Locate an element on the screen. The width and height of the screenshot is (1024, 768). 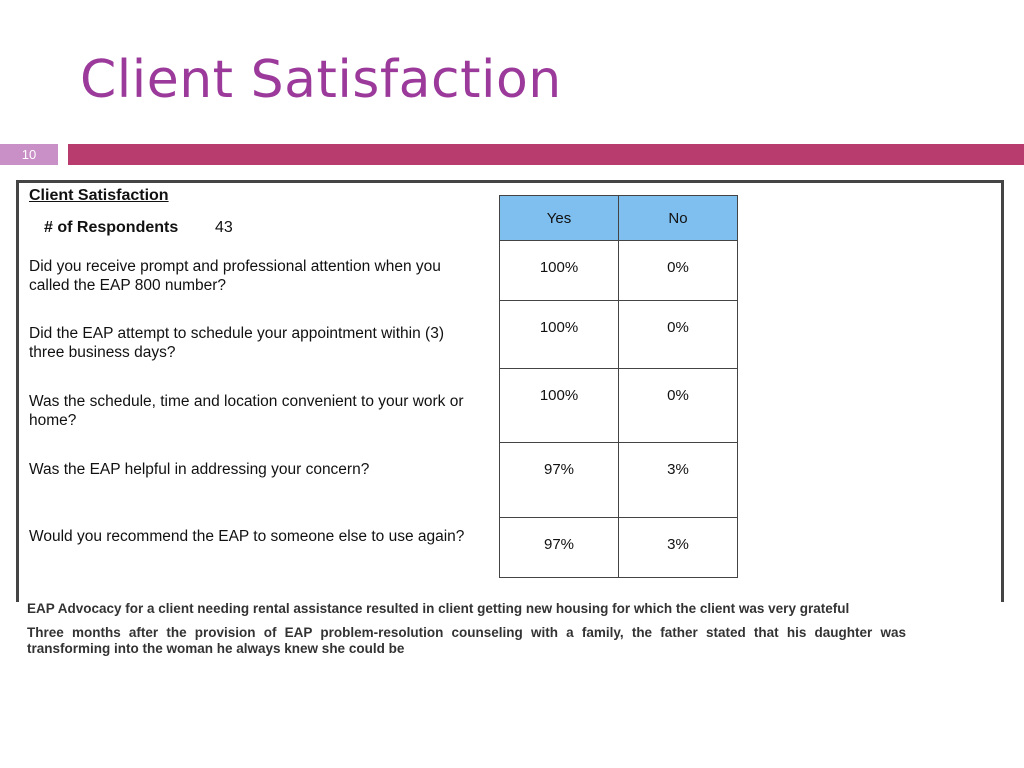
accent-bar is located at coordinates (546, 154).